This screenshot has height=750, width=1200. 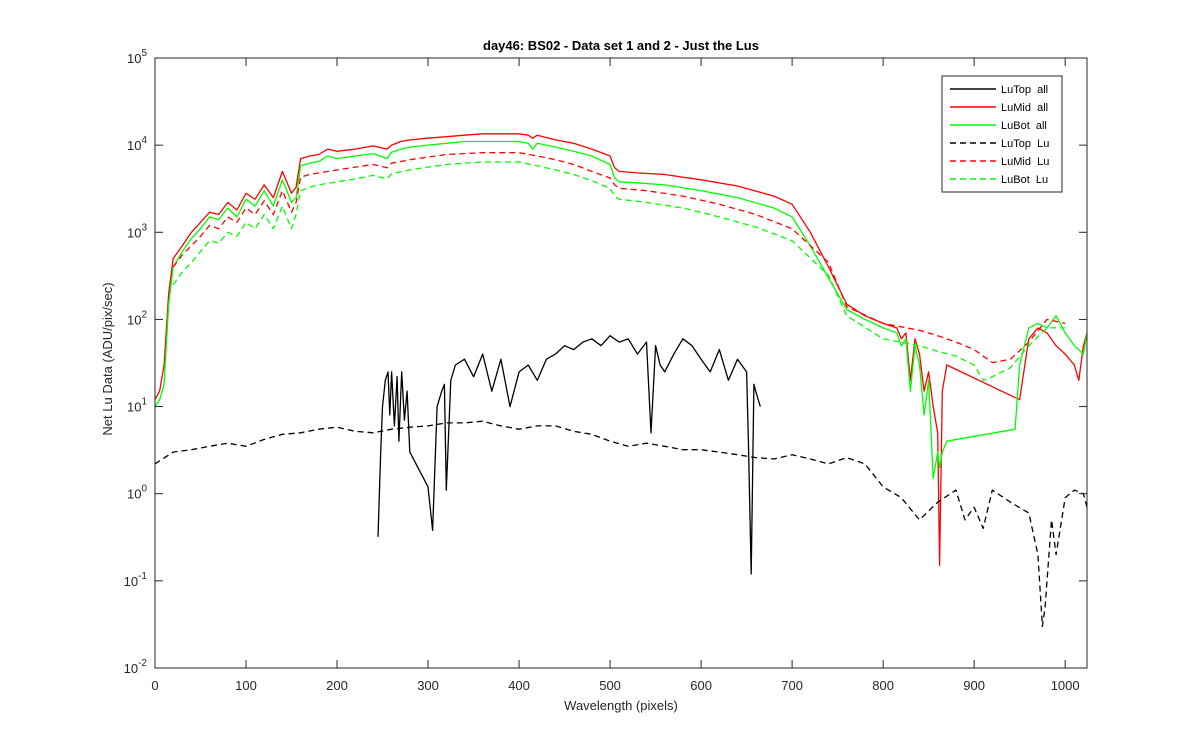 I want to click on x-tick-label: 200, so click(x=337, y=685).